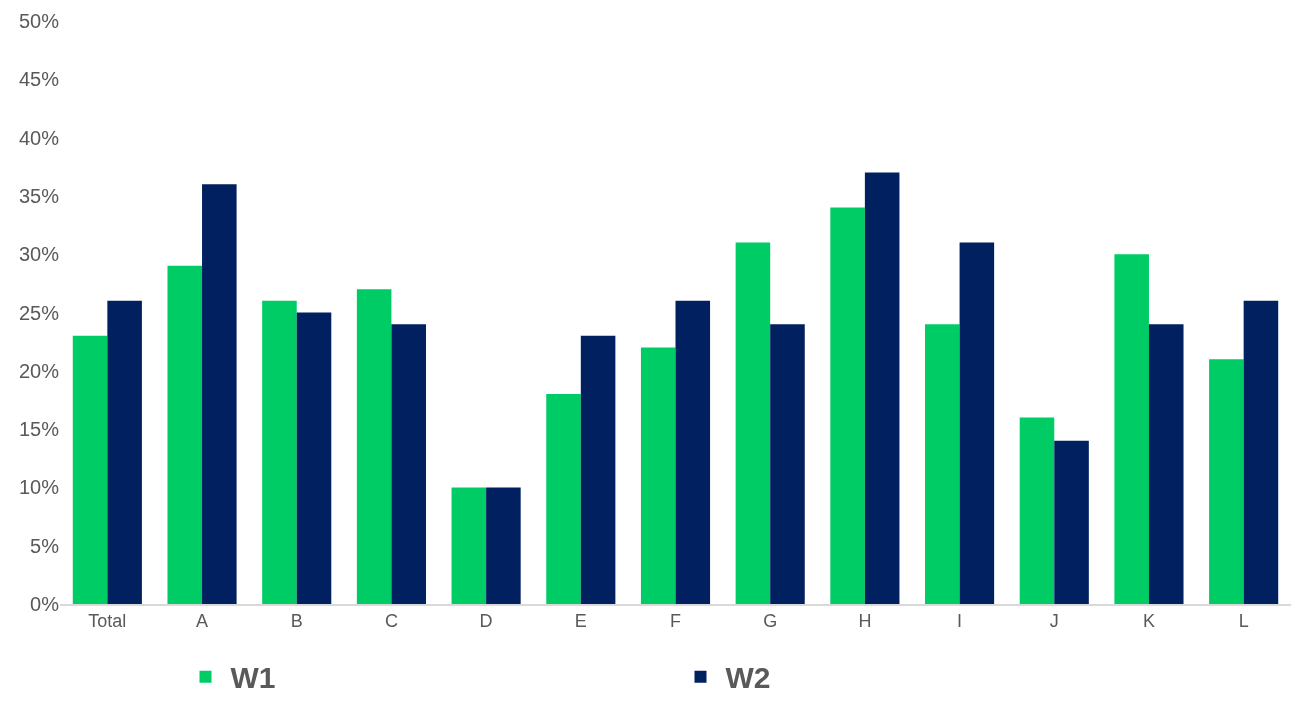 Image resolution: width=1301 pixels, height=714 pixels. I want to click on x-tick-label: J, so click(1054, 621).